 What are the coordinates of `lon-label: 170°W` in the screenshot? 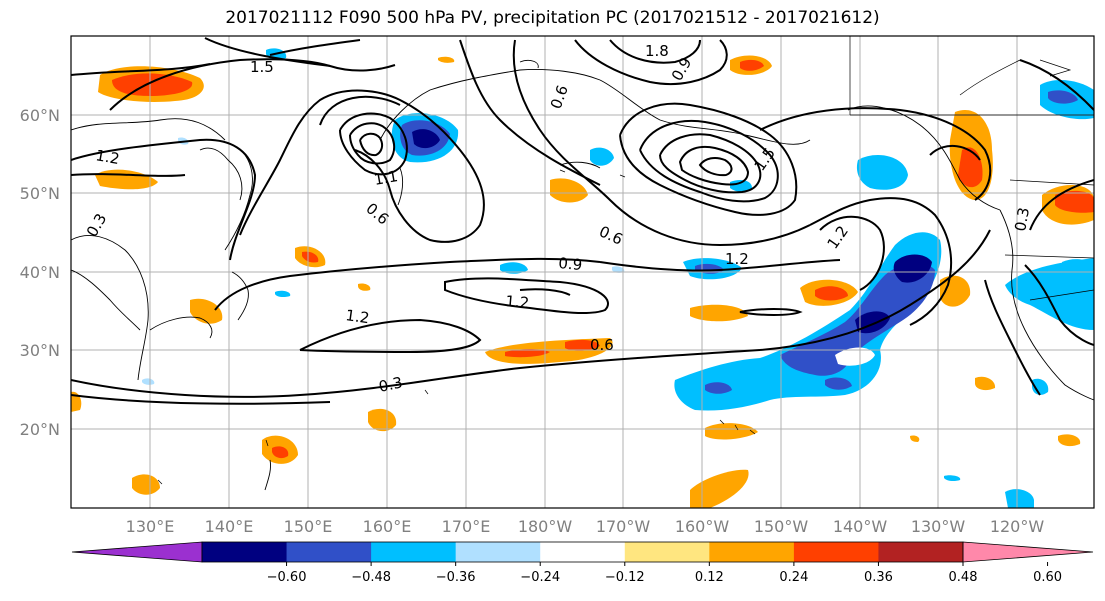 It's located at (623, 526).